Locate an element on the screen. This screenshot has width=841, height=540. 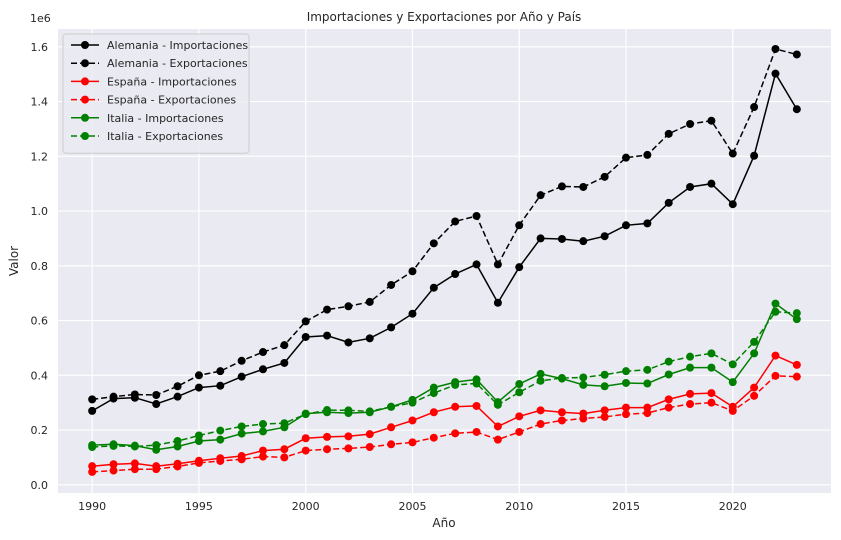
x-tick-label: 2005 is located at coordinates (412, 506).